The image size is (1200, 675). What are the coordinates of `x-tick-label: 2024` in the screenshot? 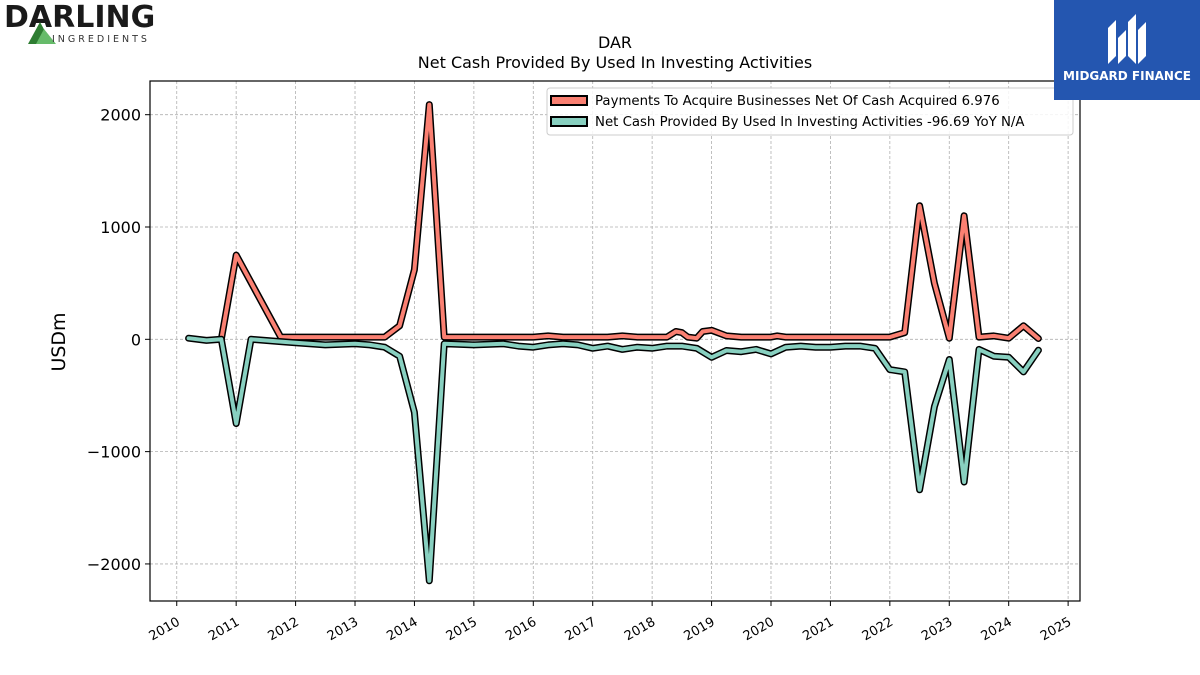 It's located at (997, 630).